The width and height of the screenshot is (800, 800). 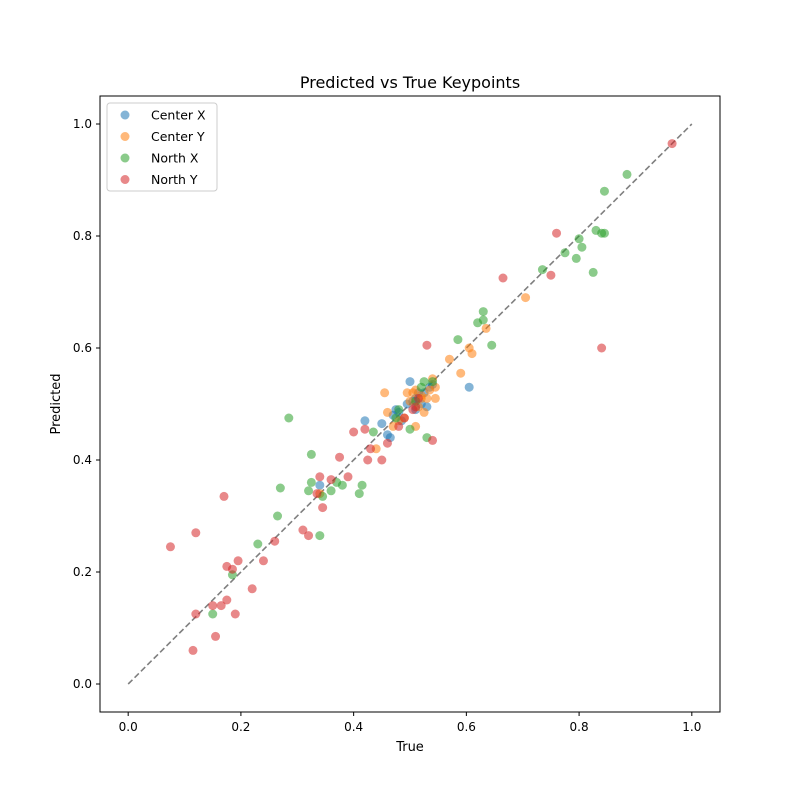 I want to click on y-tick-label: 0.2, so click(x=82, y=572).